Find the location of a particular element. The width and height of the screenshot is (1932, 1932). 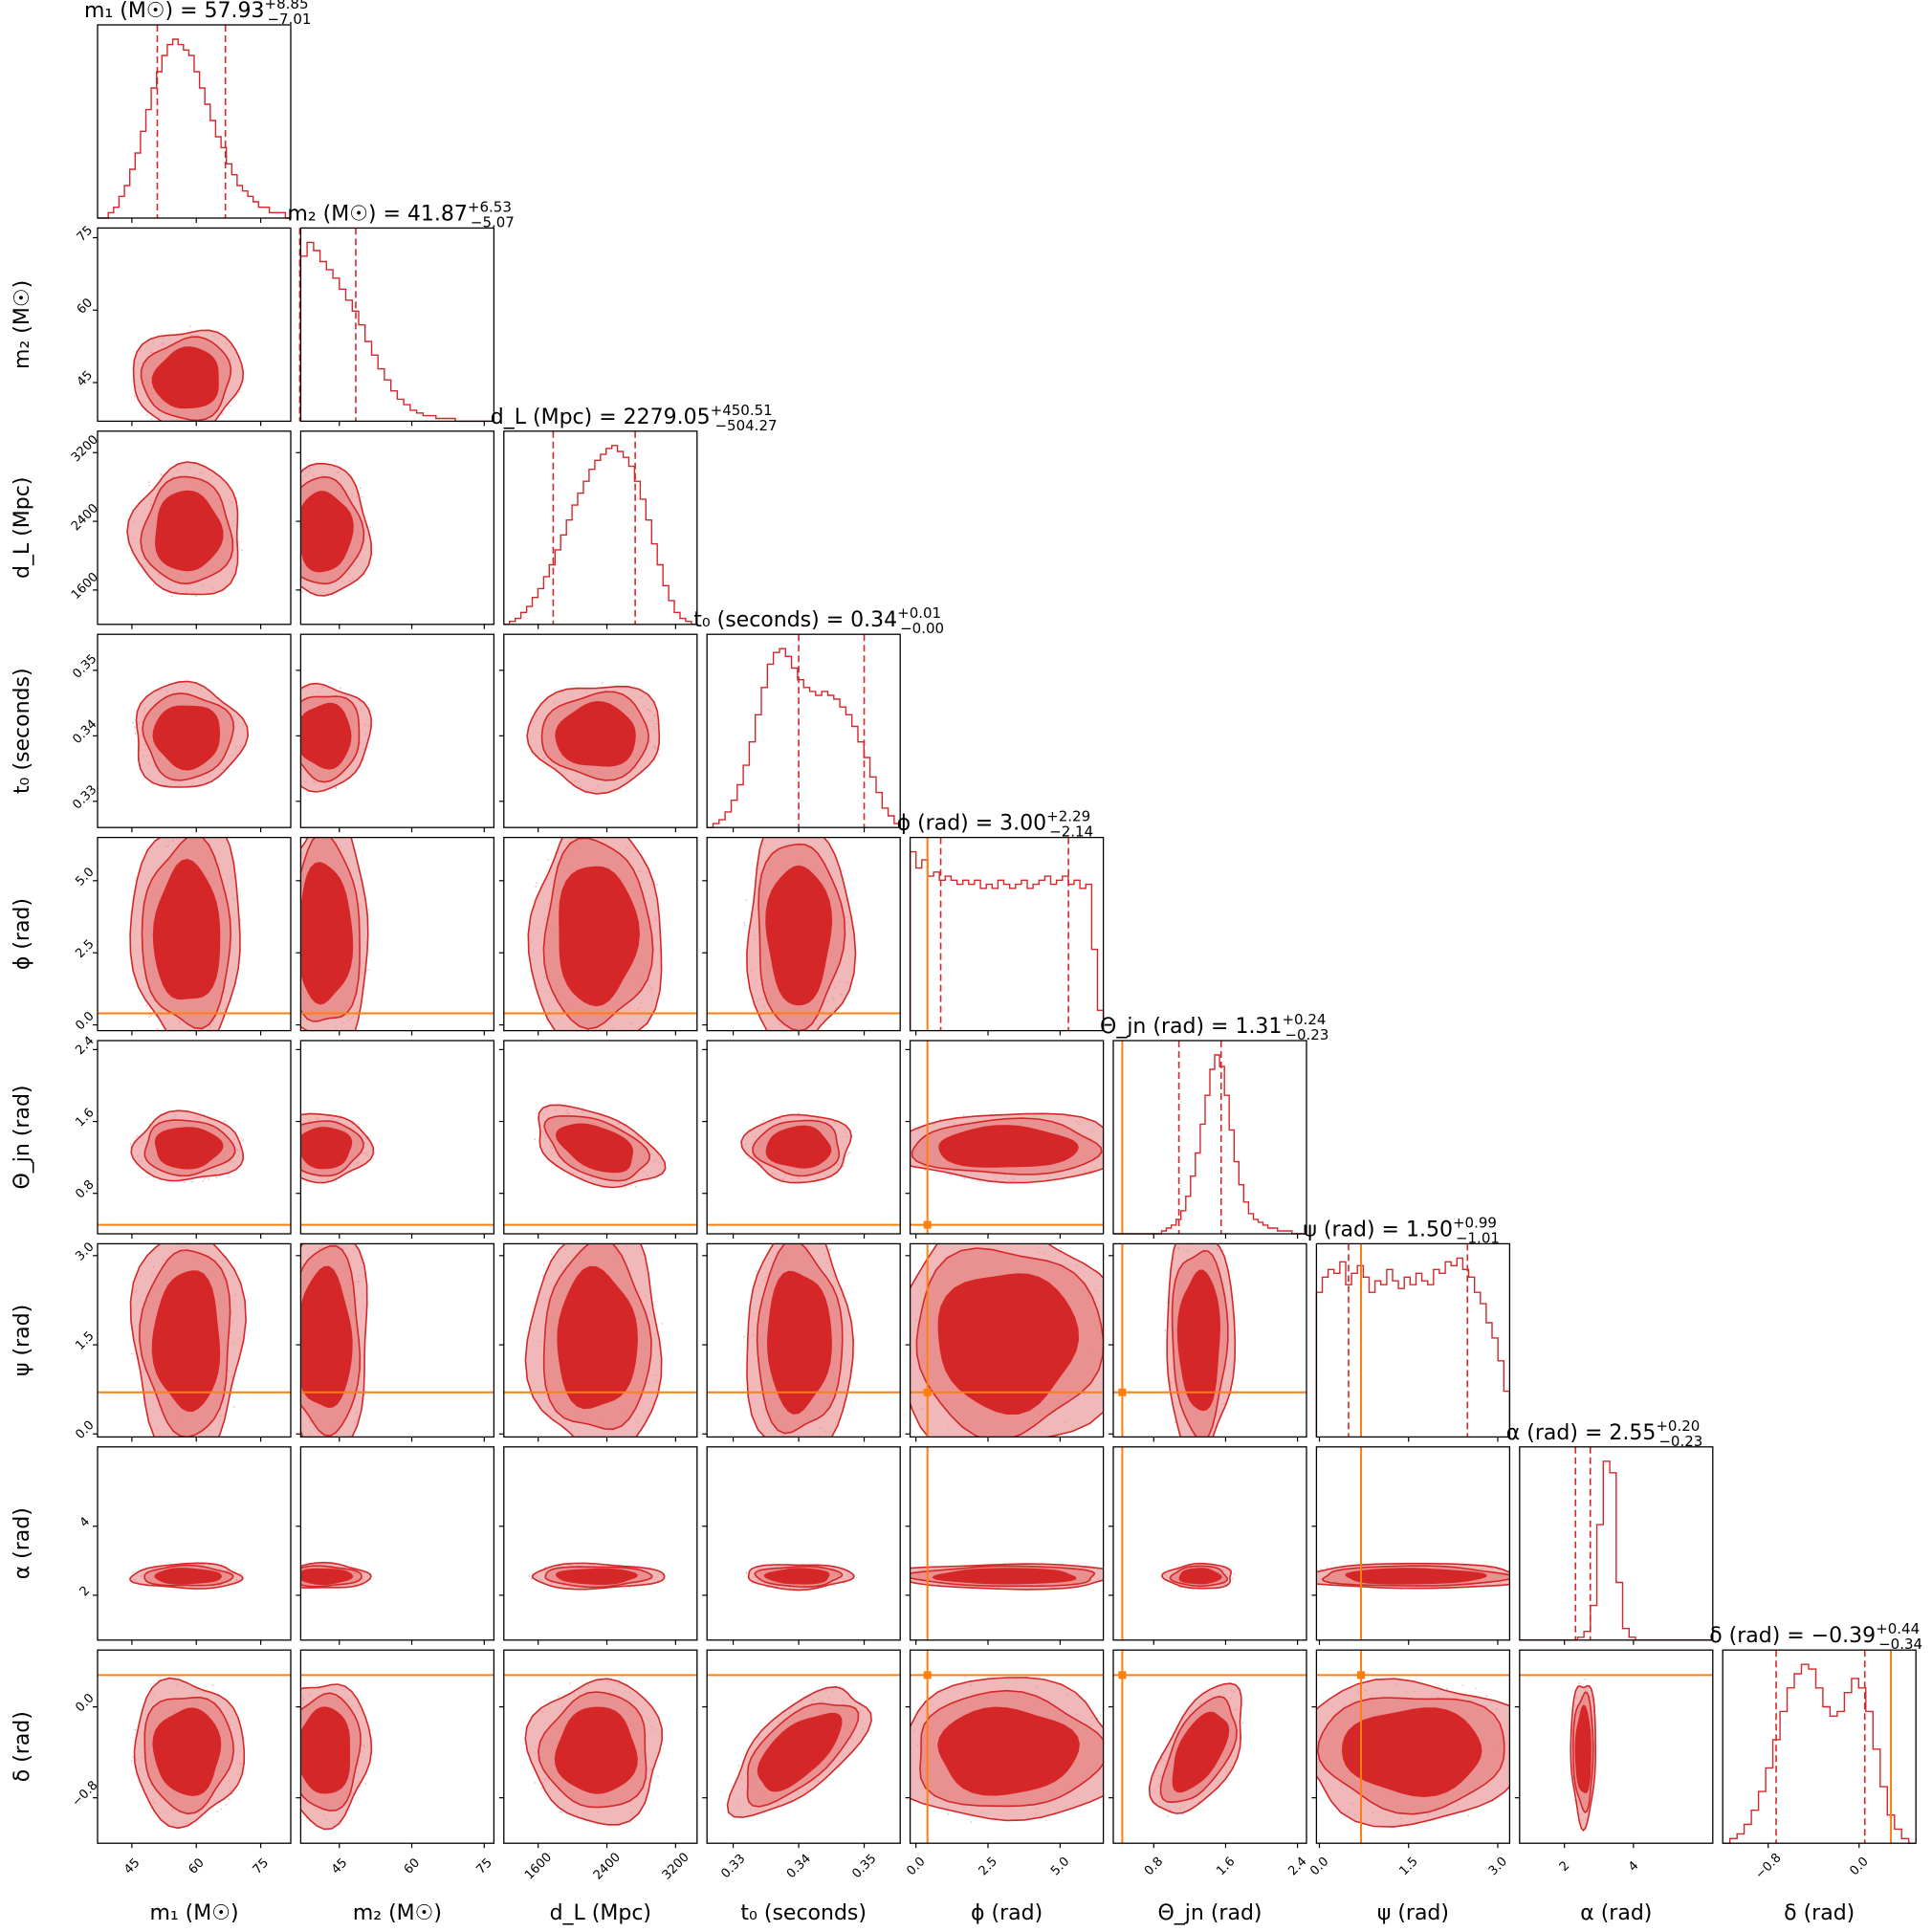

density-panel-delta-vs-m1 is located at coordinates (192, 1749).